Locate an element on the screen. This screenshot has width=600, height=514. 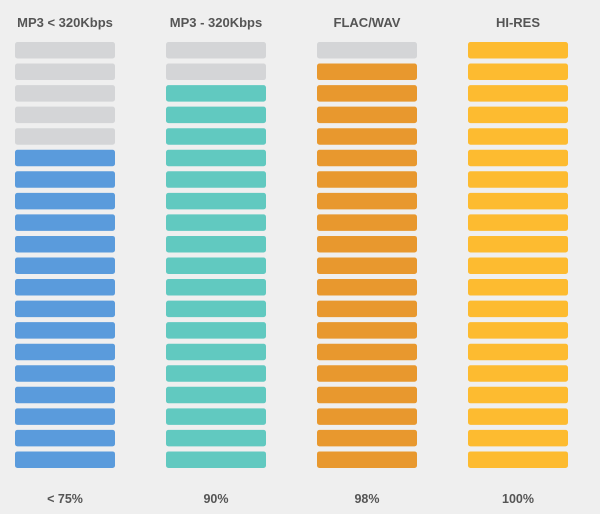
column-title-hi-res: HI-RES is located at coordinates (518, 22).